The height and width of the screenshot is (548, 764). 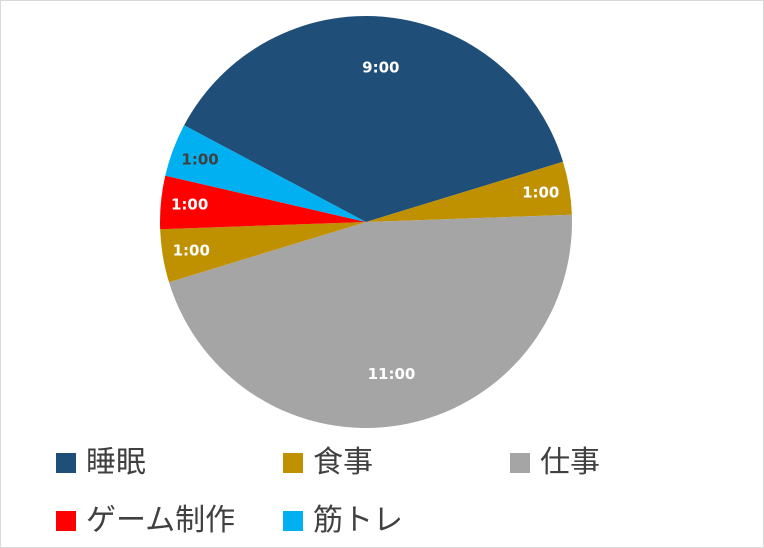 I want to click on legend-item-sleep: 睡眠, so click(x=169, y=463).